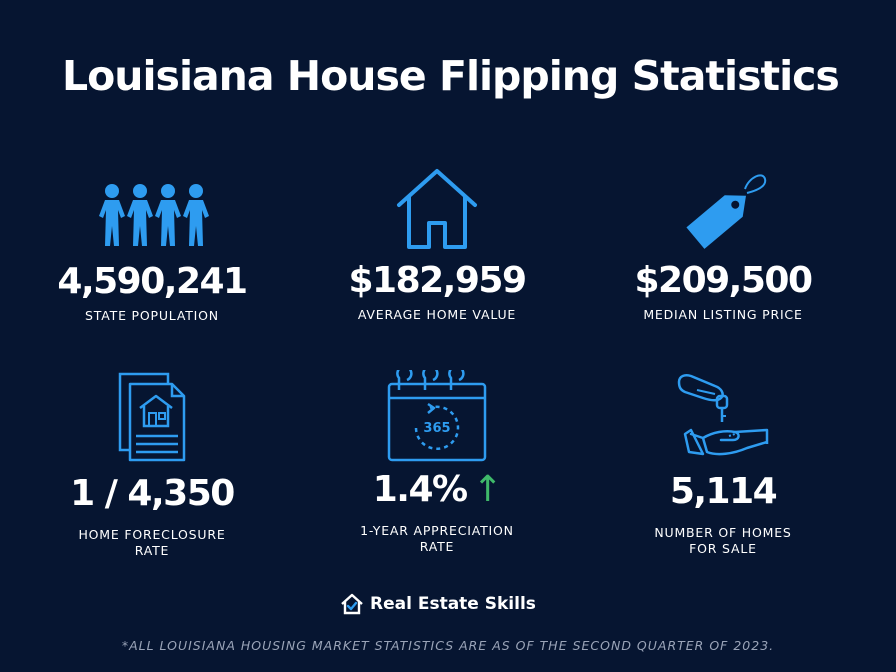 Image resolution: width=896 pixels, height=672 pixels. Describe the element at coordinates (437, 546) in the screenshot. I see `appreciation-rate-label-line2: RATE` at that location.